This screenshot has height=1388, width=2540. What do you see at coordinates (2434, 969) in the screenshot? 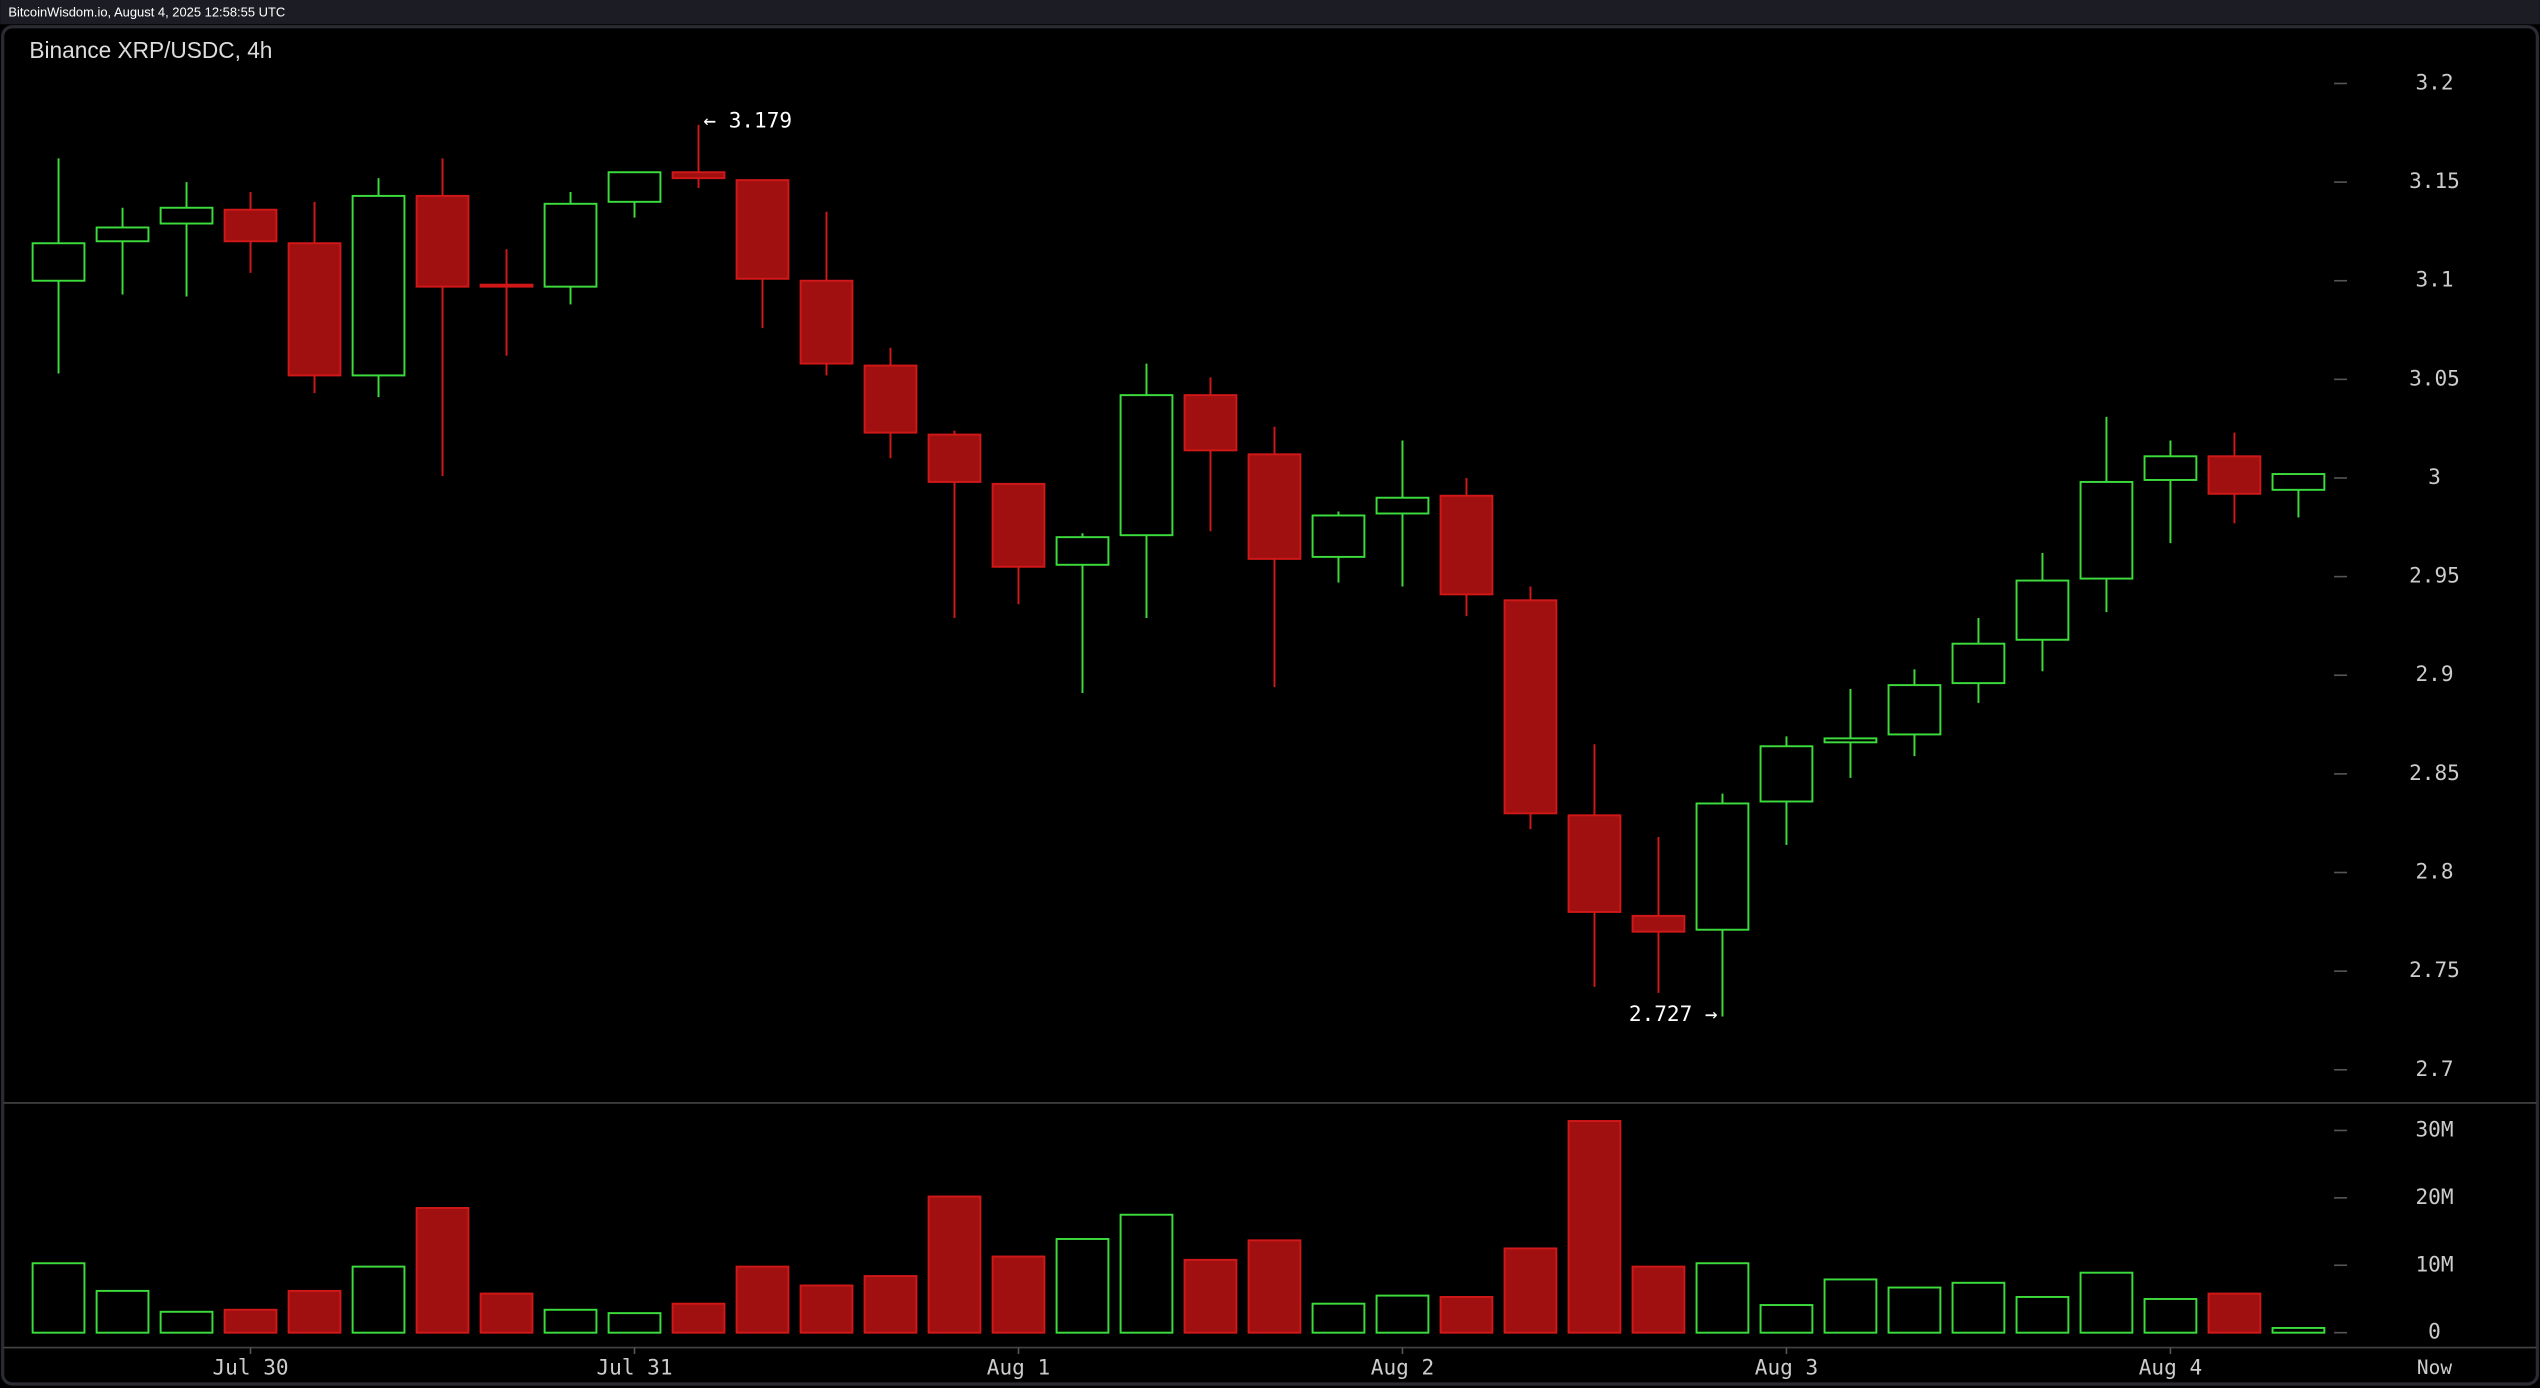
I see `y-tick-label: 2.75` at bounding box center [2434, 969].